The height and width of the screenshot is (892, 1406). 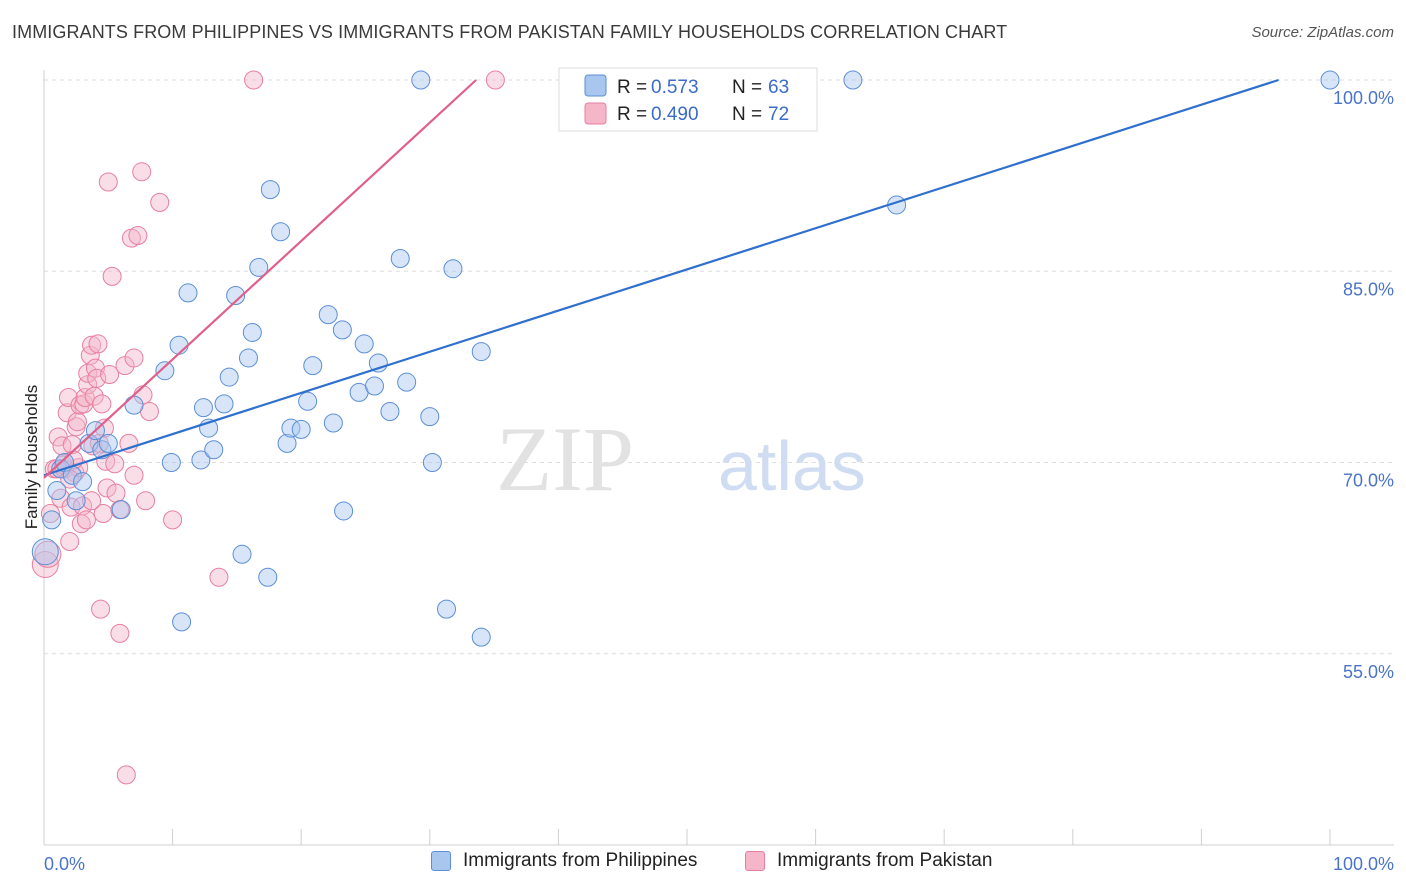 I want to click on y-tick-label-55: 55.0%, so click(x=1368, y=672).